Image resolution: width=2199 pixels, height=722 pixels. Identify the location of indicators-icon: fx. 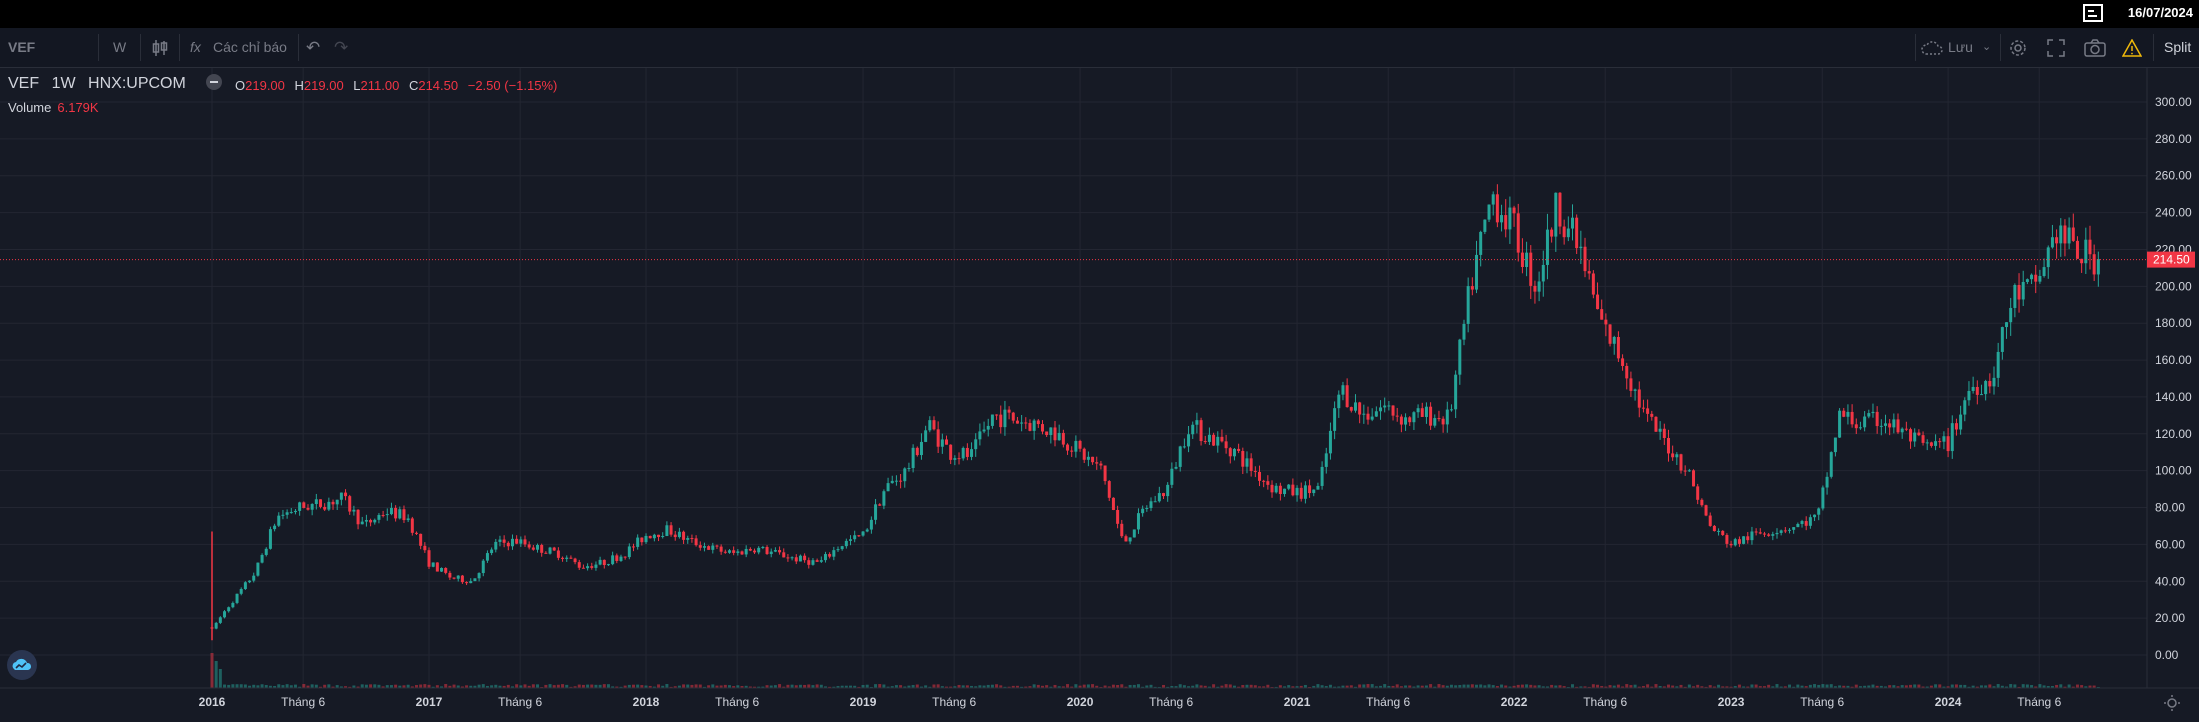
(195, 47).